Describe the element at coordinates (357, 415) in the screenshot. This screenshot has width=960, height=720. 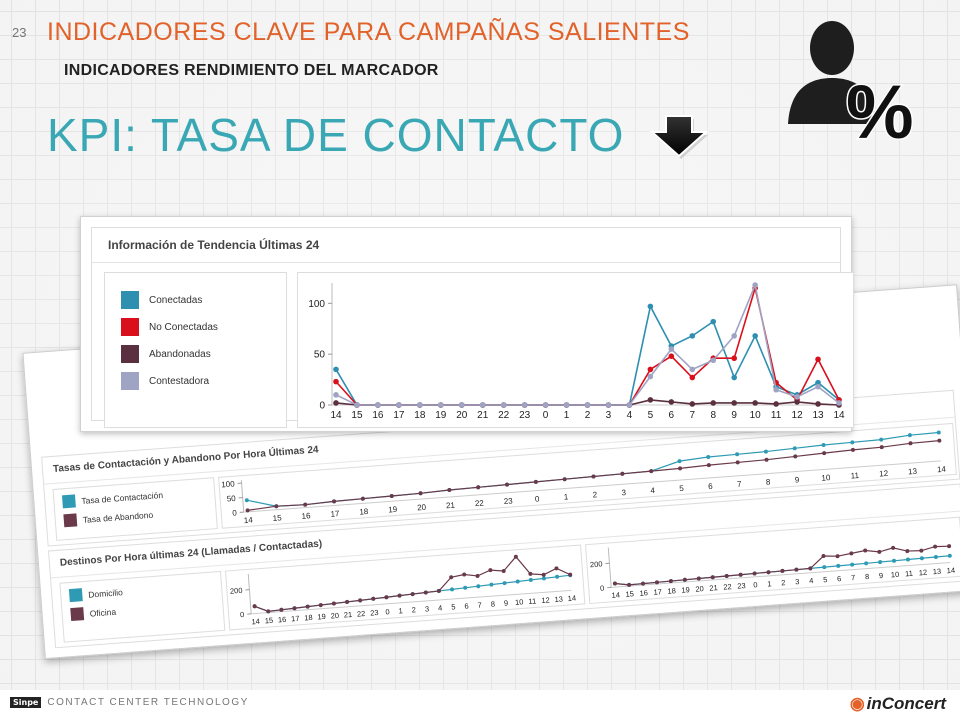
I see `x-tick-label: 15` at that location.